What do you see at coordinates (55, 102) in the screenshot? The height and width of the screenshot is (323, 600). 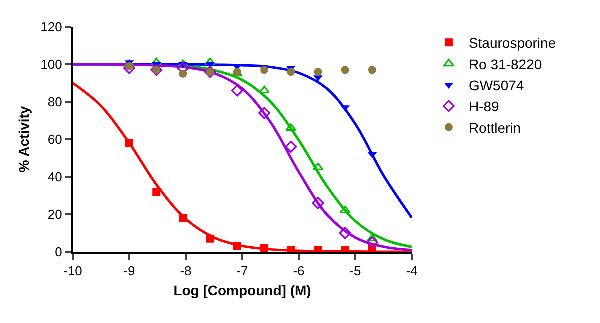 I see `y-tick-label: 80` at bounding box center [55, 102].